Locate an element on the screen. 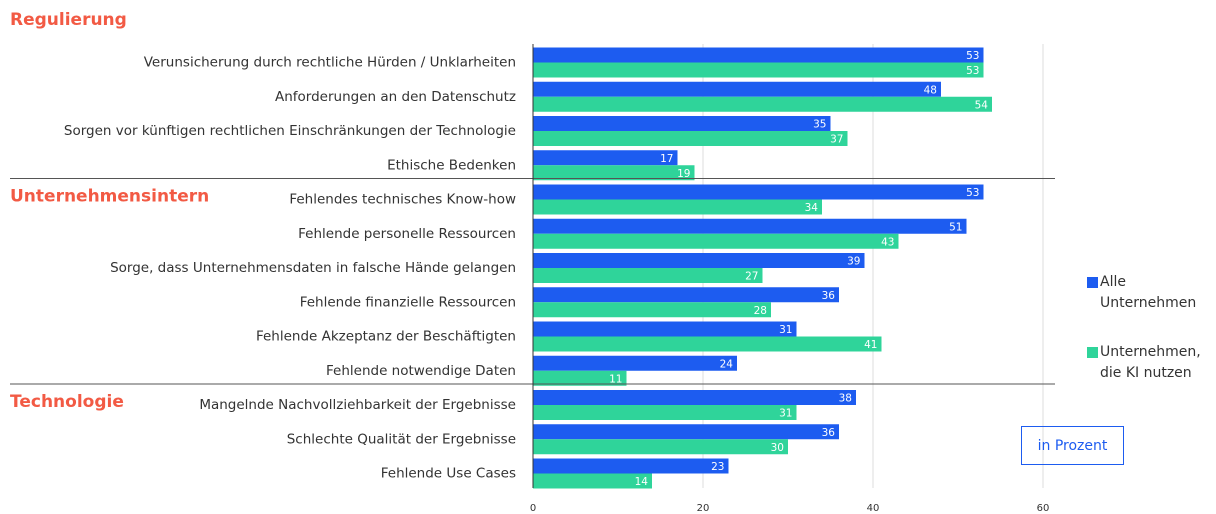 The height and width of the screenshot is (514, 1216). legend-label: Unternehmen, die KI nutzen is located at coordinates (1150, 362).